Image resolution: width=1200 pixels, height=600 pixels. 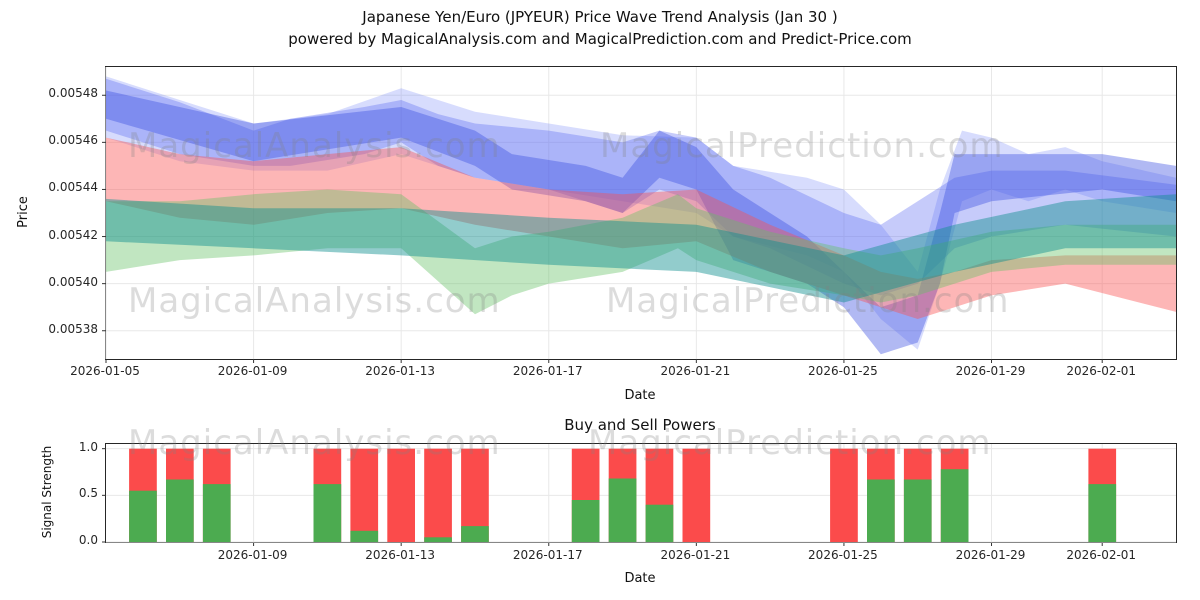 I want to click on powers-x-axis-label: Date, so click(x=640, y=578).